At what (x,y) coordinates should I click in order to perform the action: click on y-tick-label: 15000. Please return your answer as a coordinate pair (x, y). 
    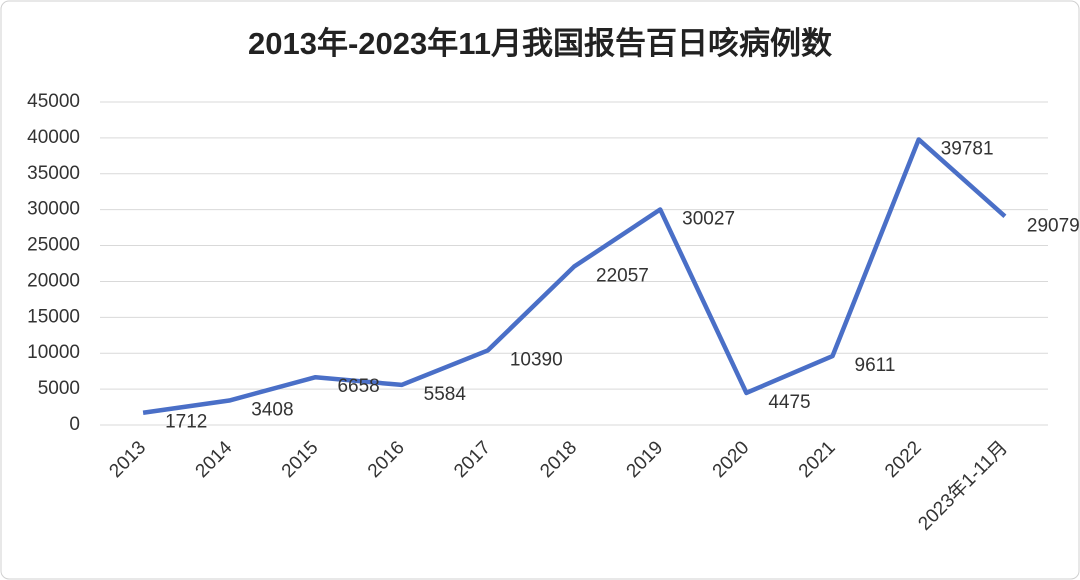
    Looking at the image, I should click on (53, 316).